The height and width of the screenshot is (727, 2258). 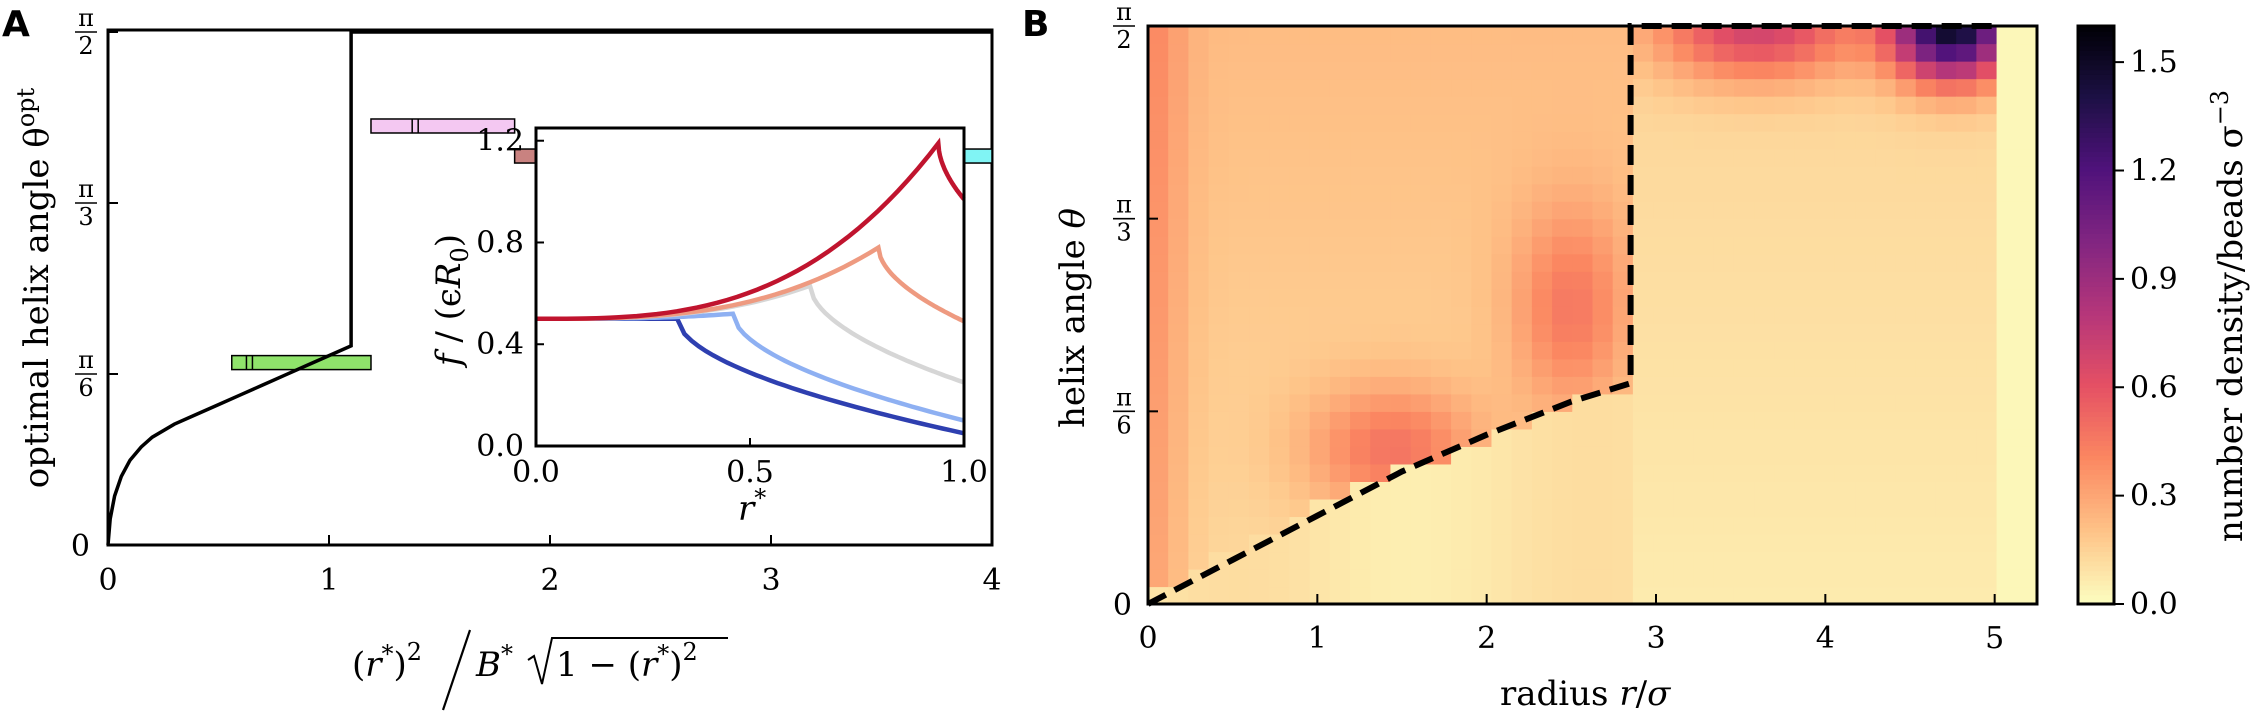 What do you see at coordinates (708, 326) in the screenshot?
I see `inset-force-plot: 0.0 0.5 1.0 0.00.40.81.2 r* f / (ϵR0)` at bounding box center [708, 326].